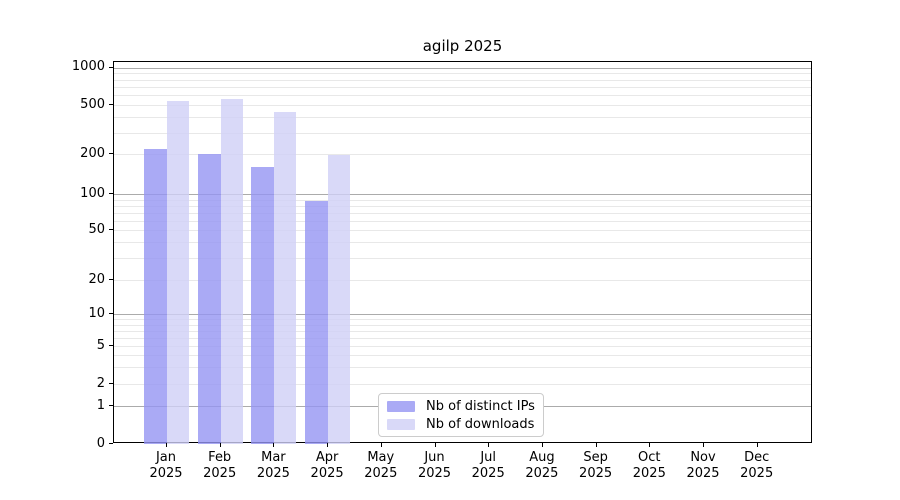 This screenshot has height=500, width=900. Describe the element at coordinates (488, 457) in the screenshot. I see `x-tick-month: Jul` at that location.